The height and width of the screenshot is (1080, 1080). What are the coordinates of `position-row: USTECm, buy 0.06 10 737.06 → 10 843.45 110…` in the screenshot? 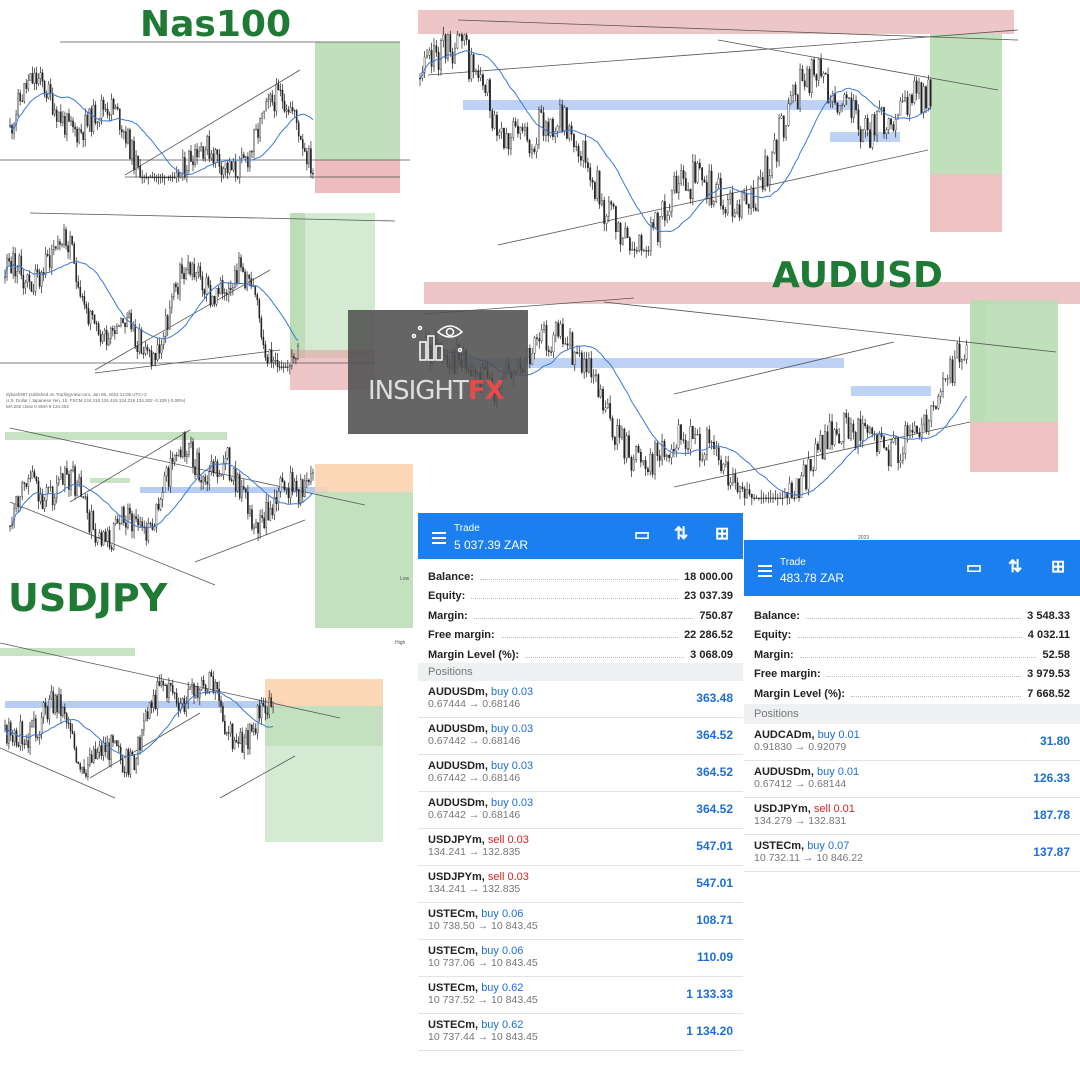 It's located at (580, 958).